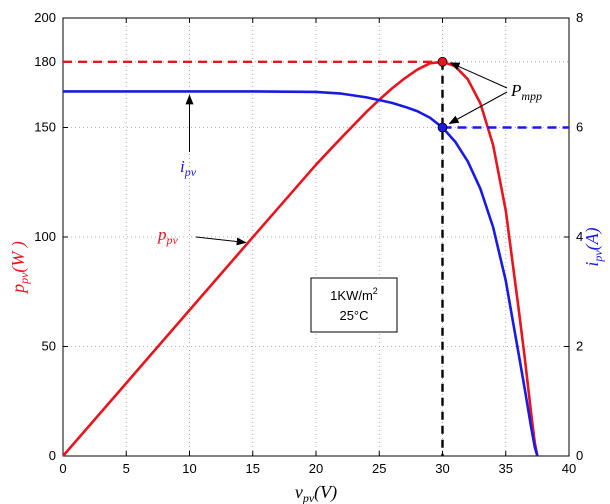 The width and height of the screenshot is (610, 504). Describe the element at coordinates (18, 256) in the screenshot. I see `left-axis-label-unit: (W )` at that location.